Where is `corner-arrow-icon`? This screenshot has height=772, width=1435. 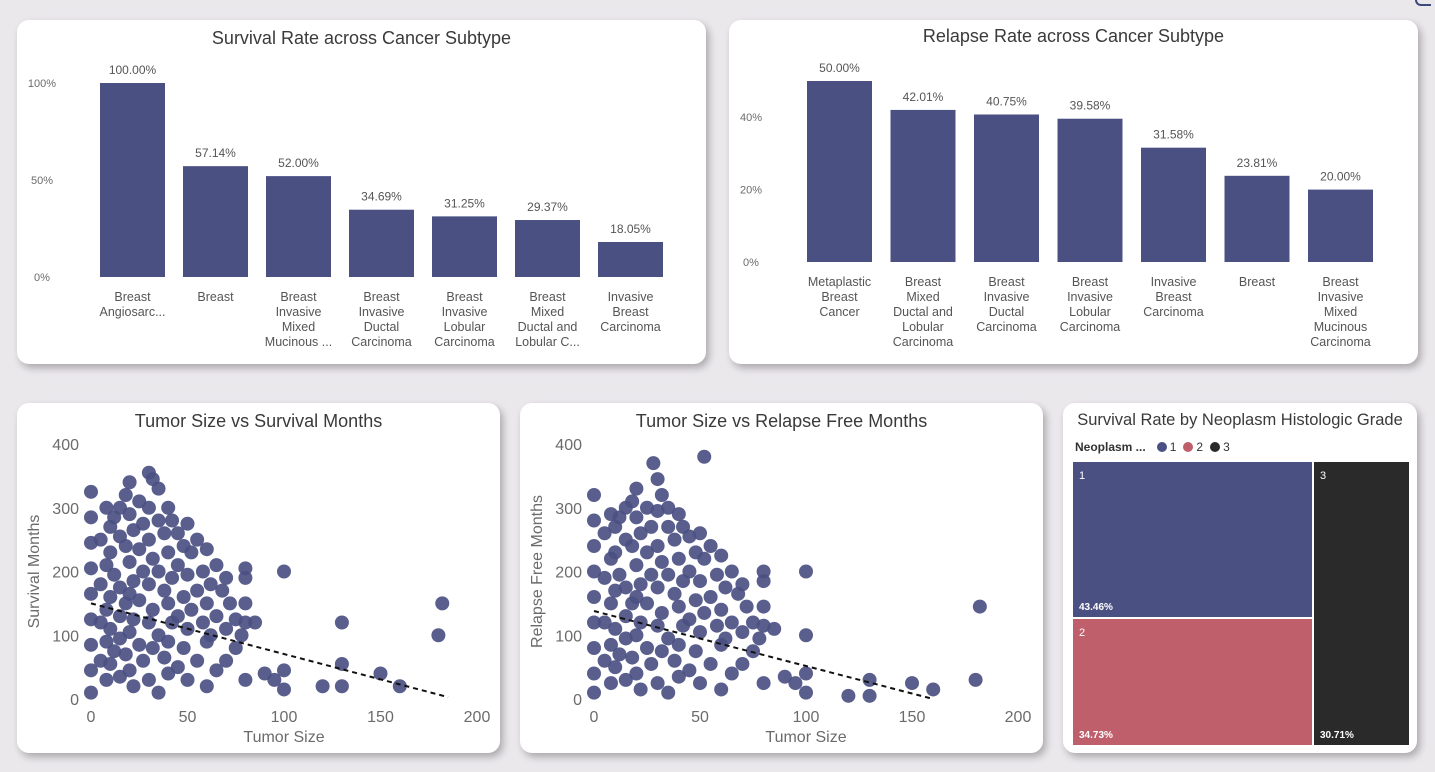 corner-arrow-icon is located at coordinates (1423, 3).